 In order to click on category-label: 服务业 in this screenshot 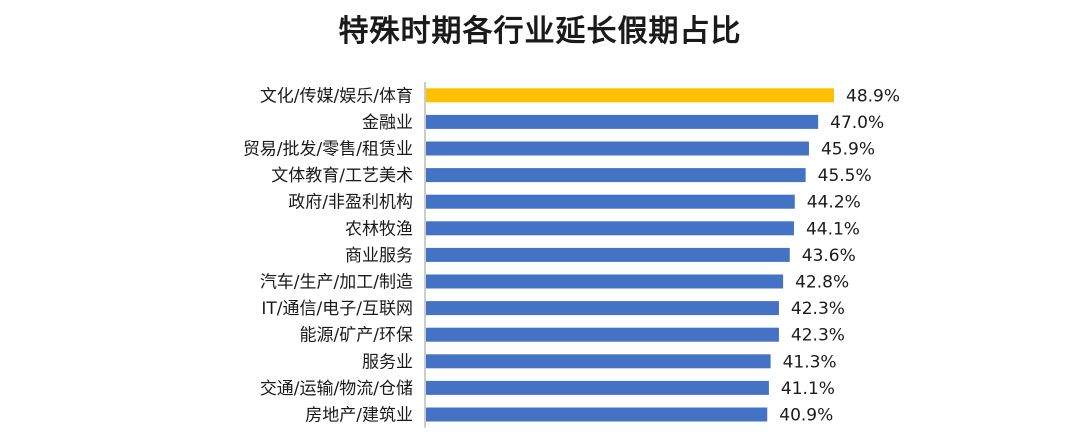, I will do `click(387, 362)`.